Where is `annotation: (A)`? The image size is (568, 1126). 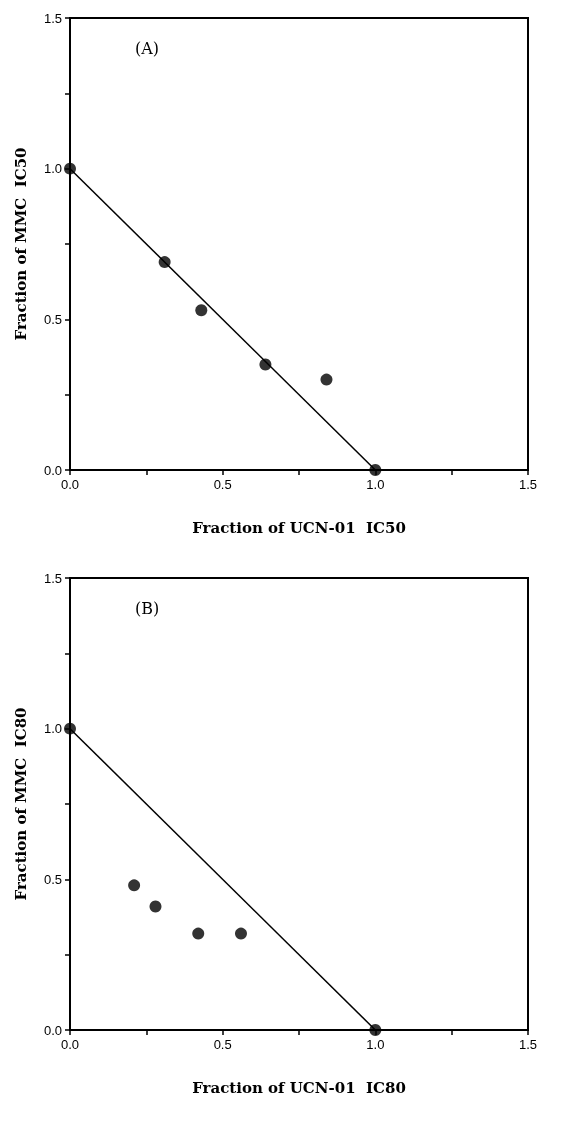 annotation: (A) is located at coordinates (147, 48).